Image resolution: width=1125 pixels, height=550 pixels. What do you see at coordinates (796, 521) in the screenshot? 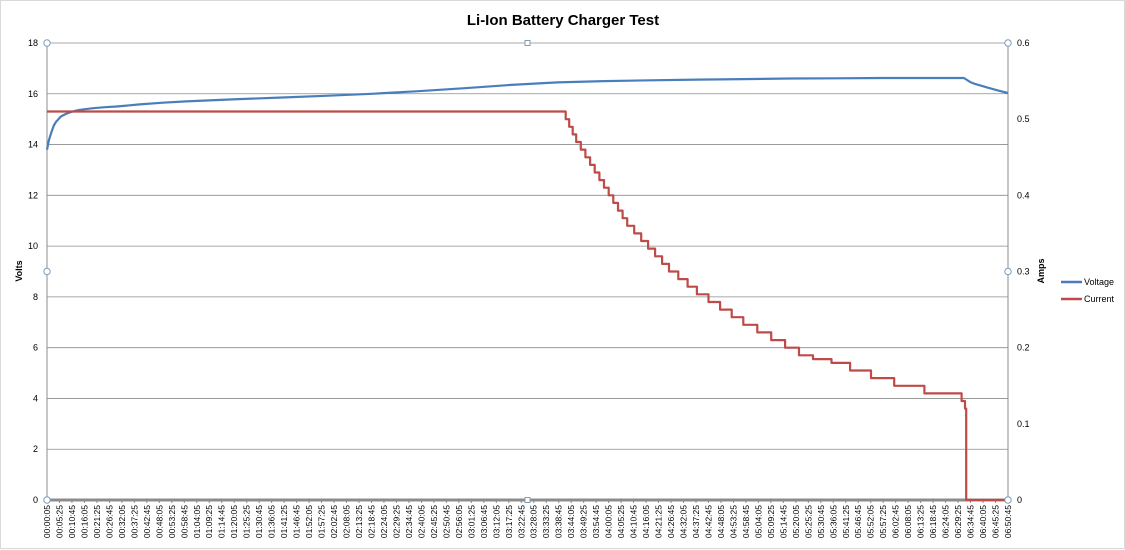
I see `x-tick-label-60: 05:20:05` at bounding box center [796, 521].